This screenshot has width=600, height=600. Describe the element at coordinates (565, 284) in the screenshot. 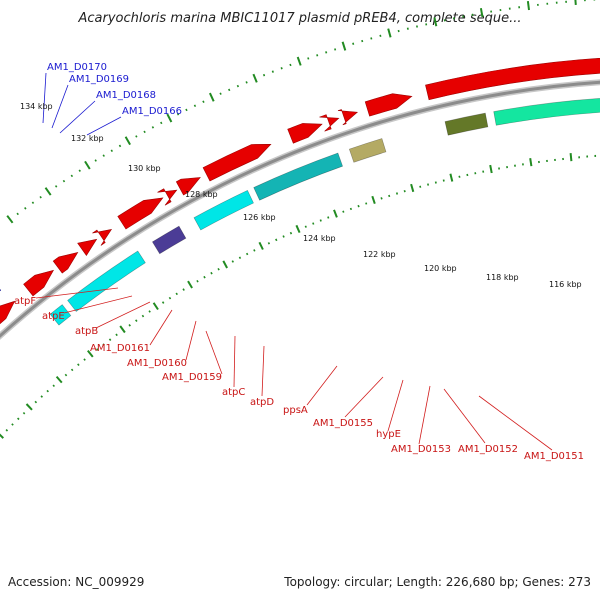

I see `kbp-label-116: 116 kbp` at that location.